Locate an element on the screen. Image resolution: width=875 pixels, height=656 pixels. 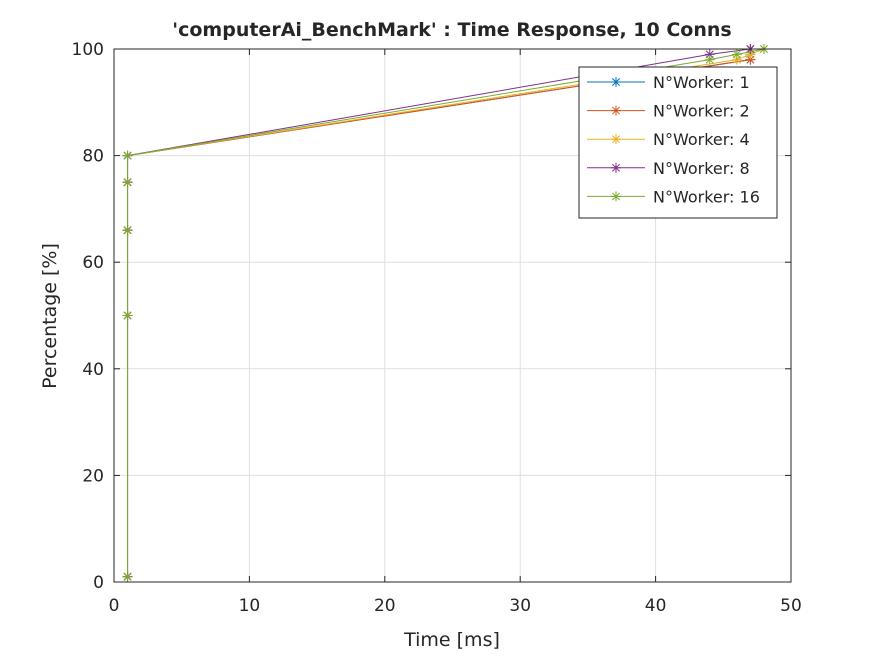
y-tick-label: 100 is located at coordinates (88, 50).